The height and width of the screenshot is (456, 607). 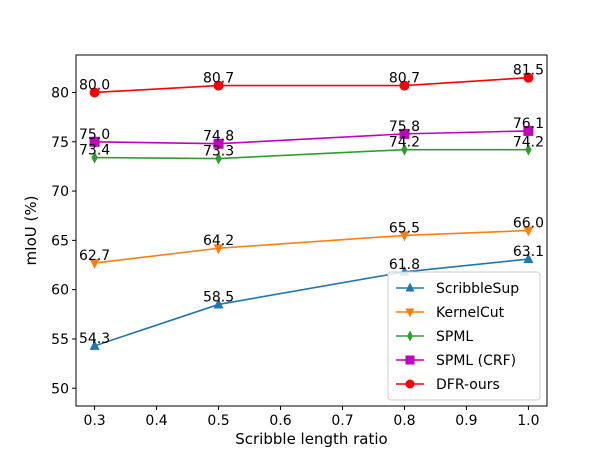 I want to click on y-tick-label: 50, so click(x=60, y=389).